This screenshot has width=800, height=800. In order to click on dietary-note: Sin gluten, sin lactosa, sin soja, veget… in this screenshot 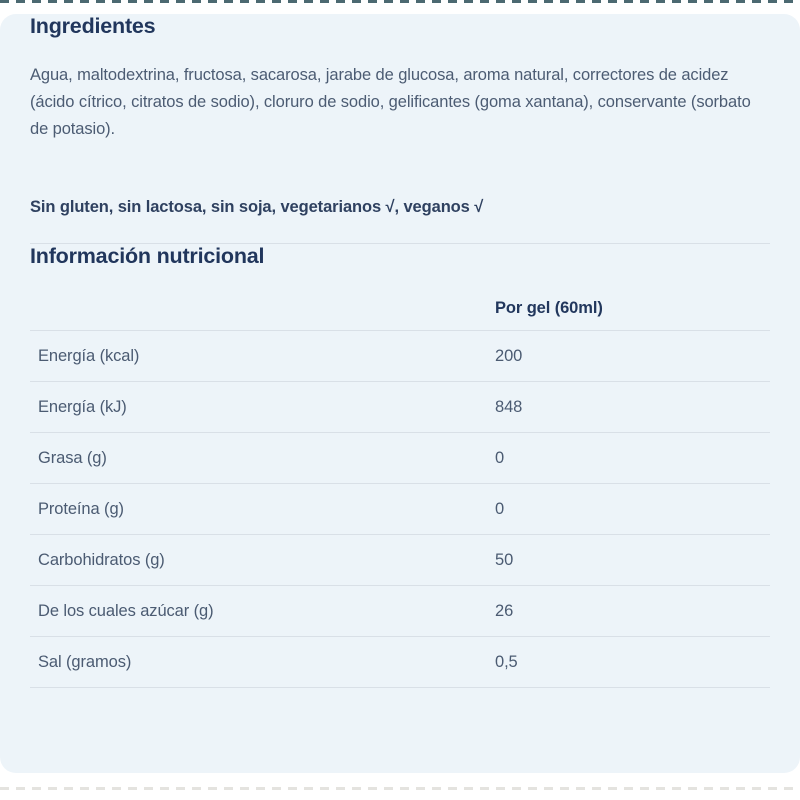, I will do `click(257, 207)`.